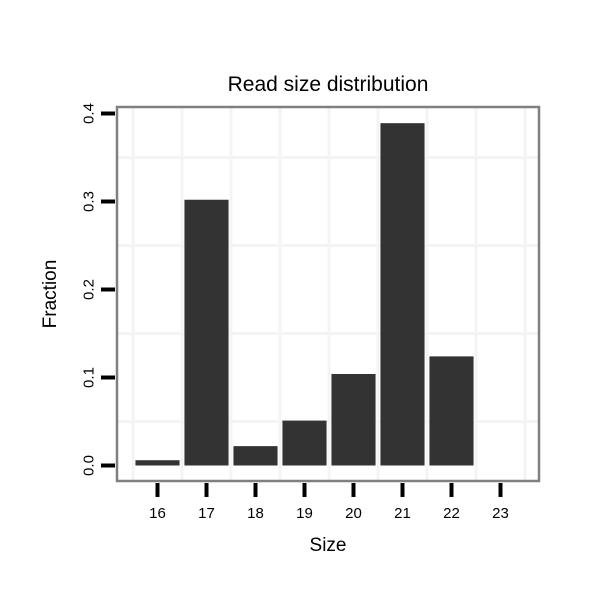  Describe the element at coordinates (500, 513) in the screenshot. I see `x-tick-label: 23` at that location.